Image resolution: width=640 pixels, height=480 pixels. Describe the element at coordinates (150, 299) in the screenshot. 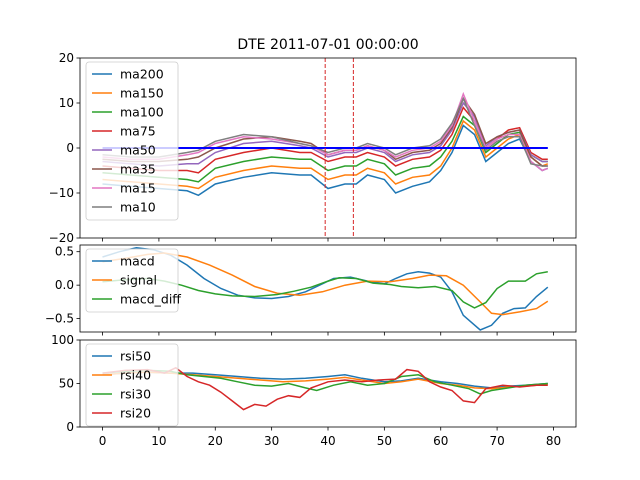

I see `legend-label-macd_diff: macd_diff` at that location.